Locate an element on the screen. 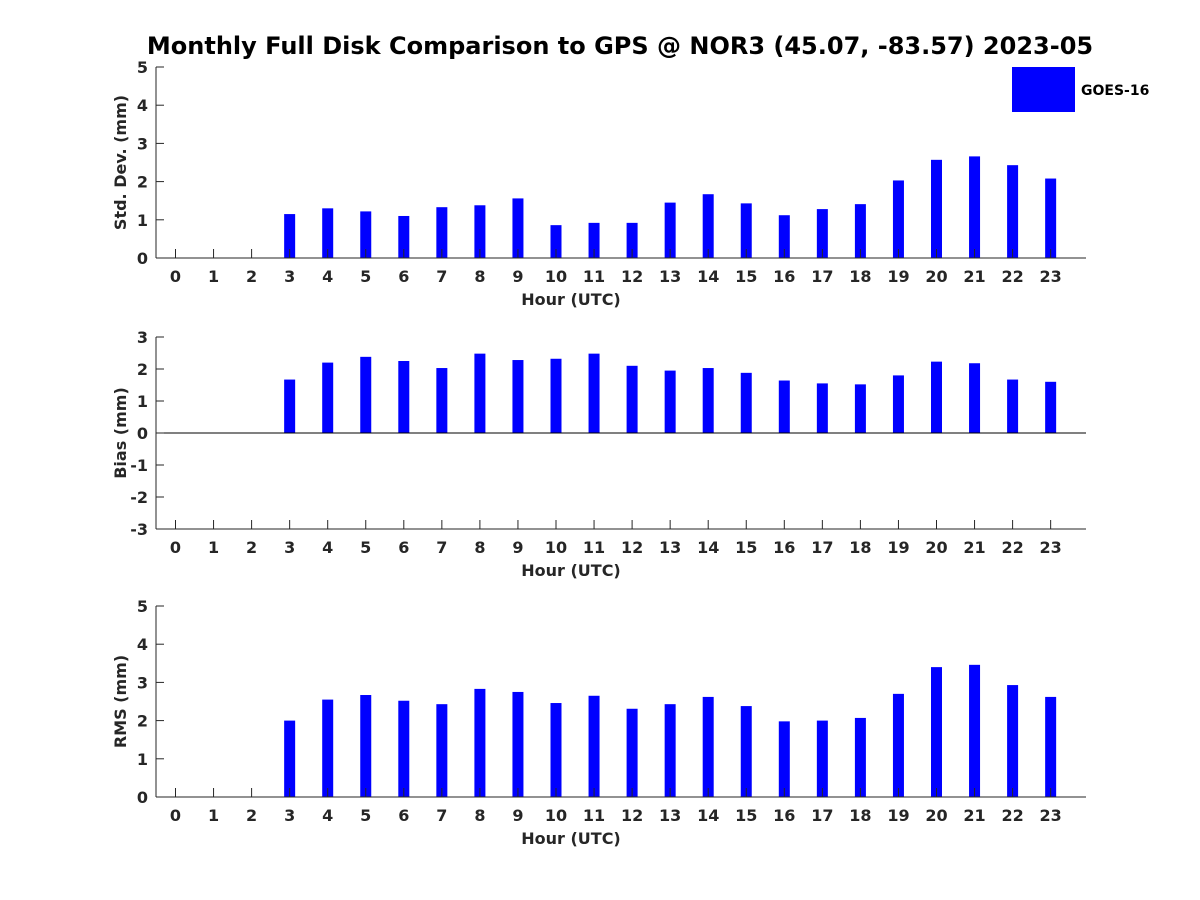 This screenshot has width=1200, height=900. x-tick-label: 7 is located at coordinates (441, 815).